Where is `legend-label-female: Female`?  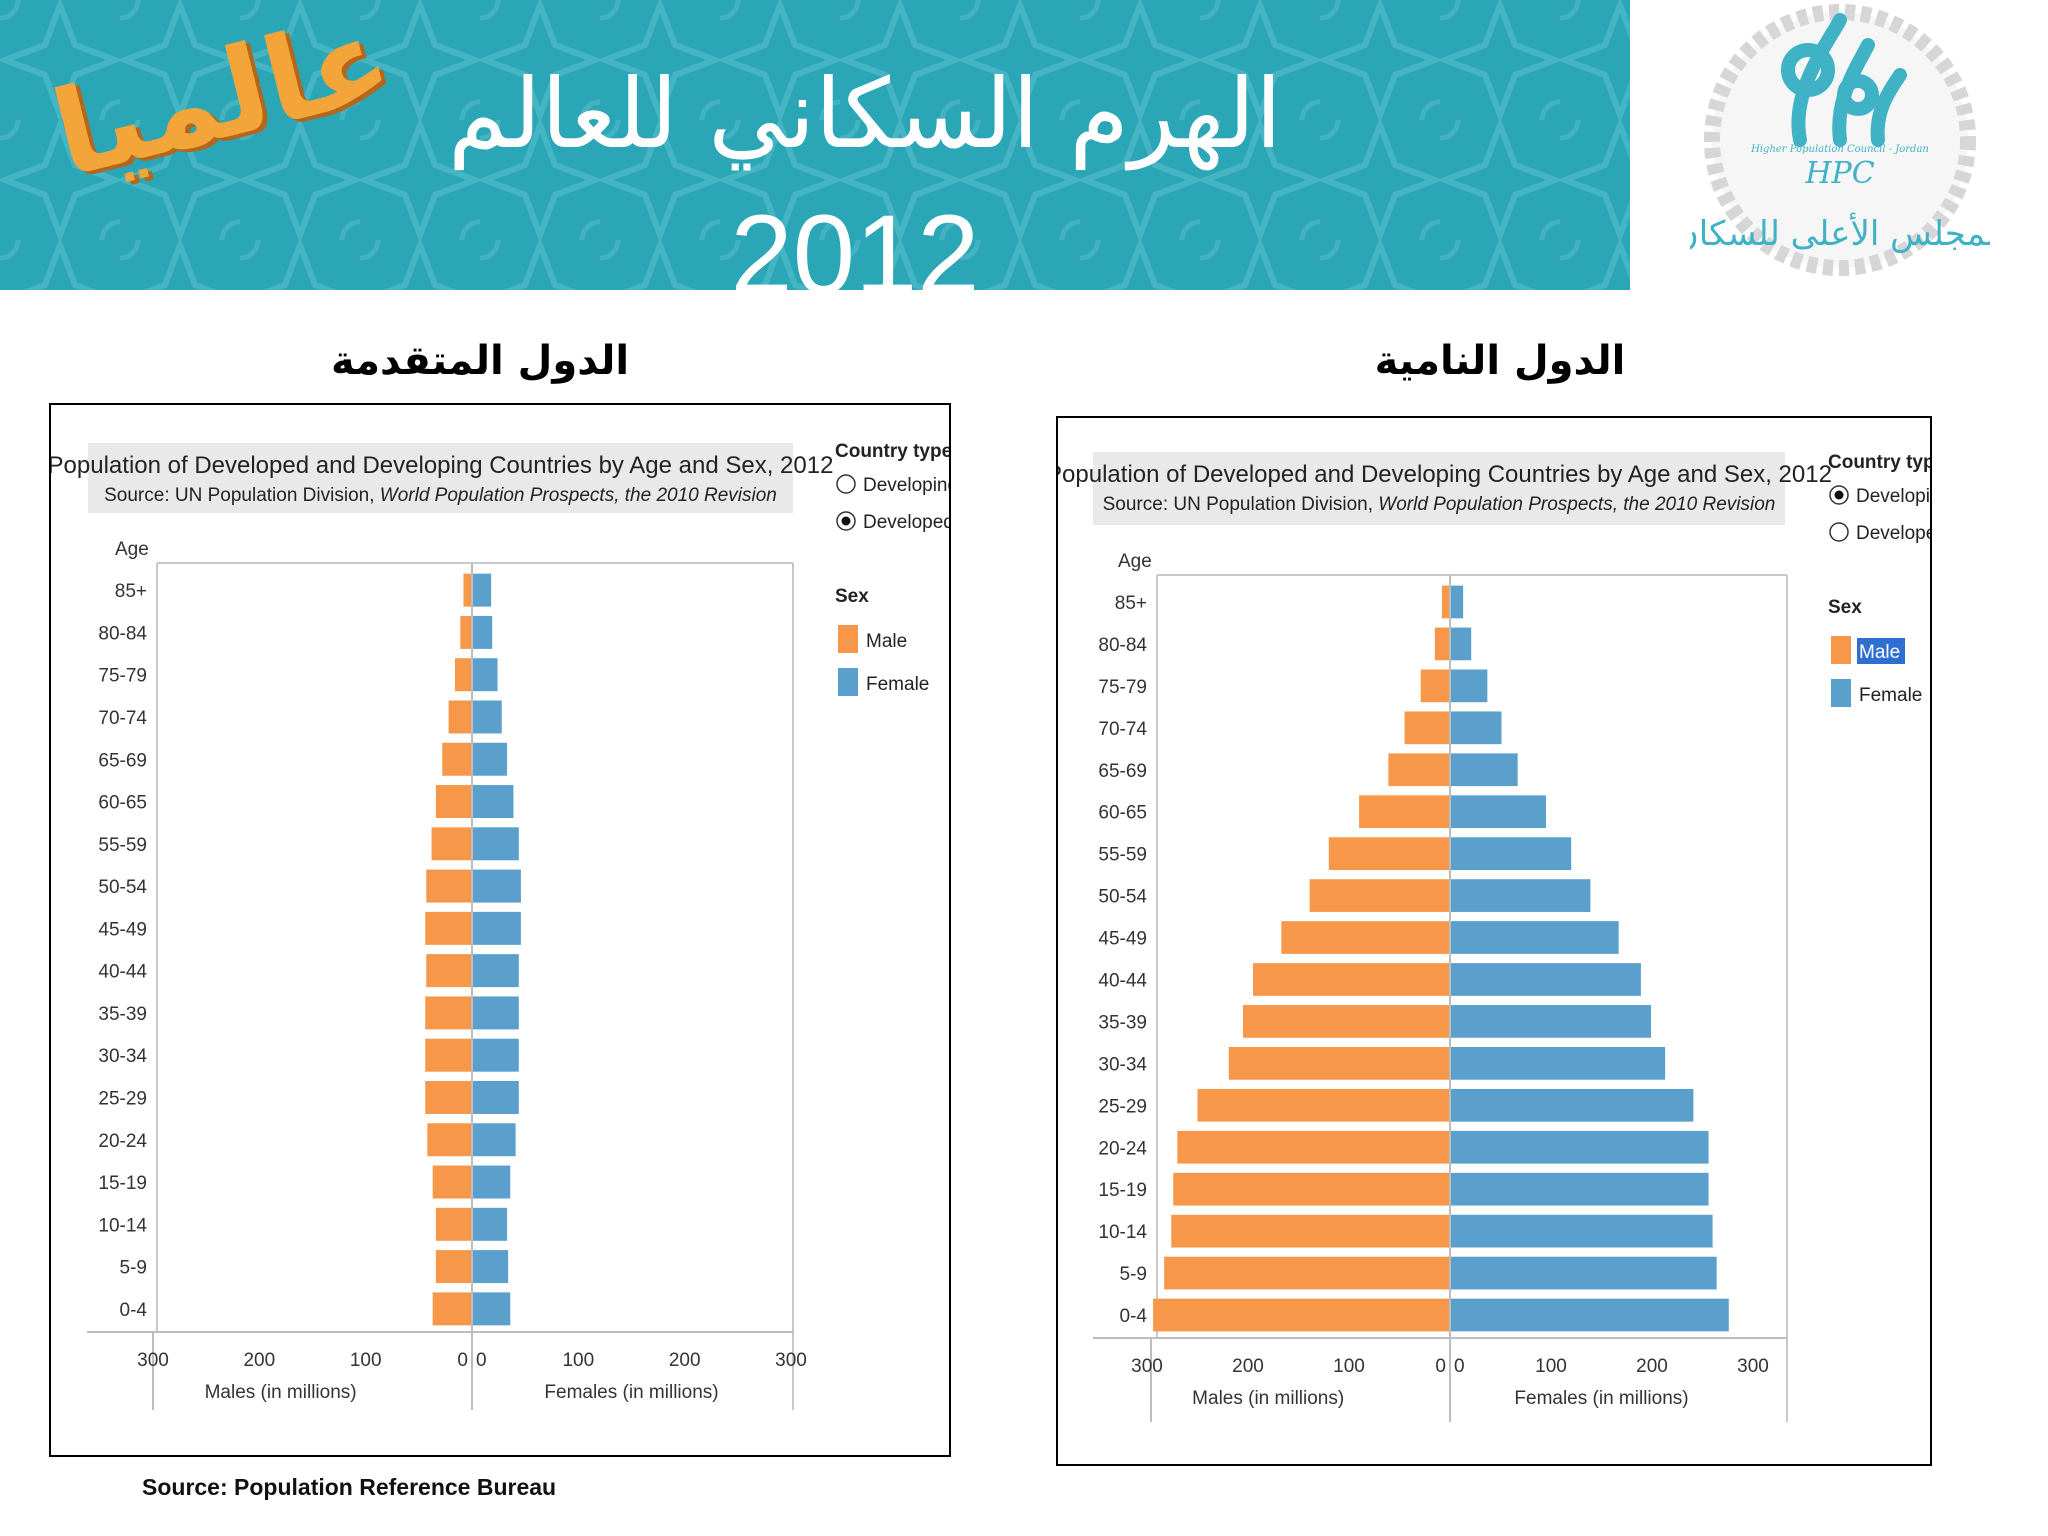 legend-label-female: Female is located at coordinates (897, 684).